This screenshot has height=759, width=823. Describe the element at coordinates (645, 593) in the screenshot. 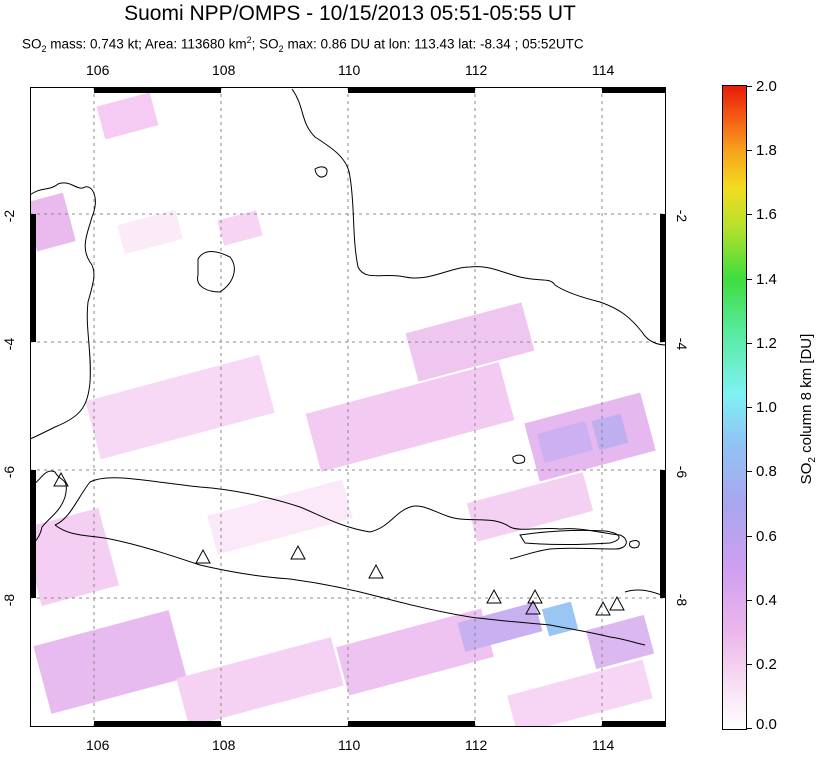

I see `coastline-bali` at that location.